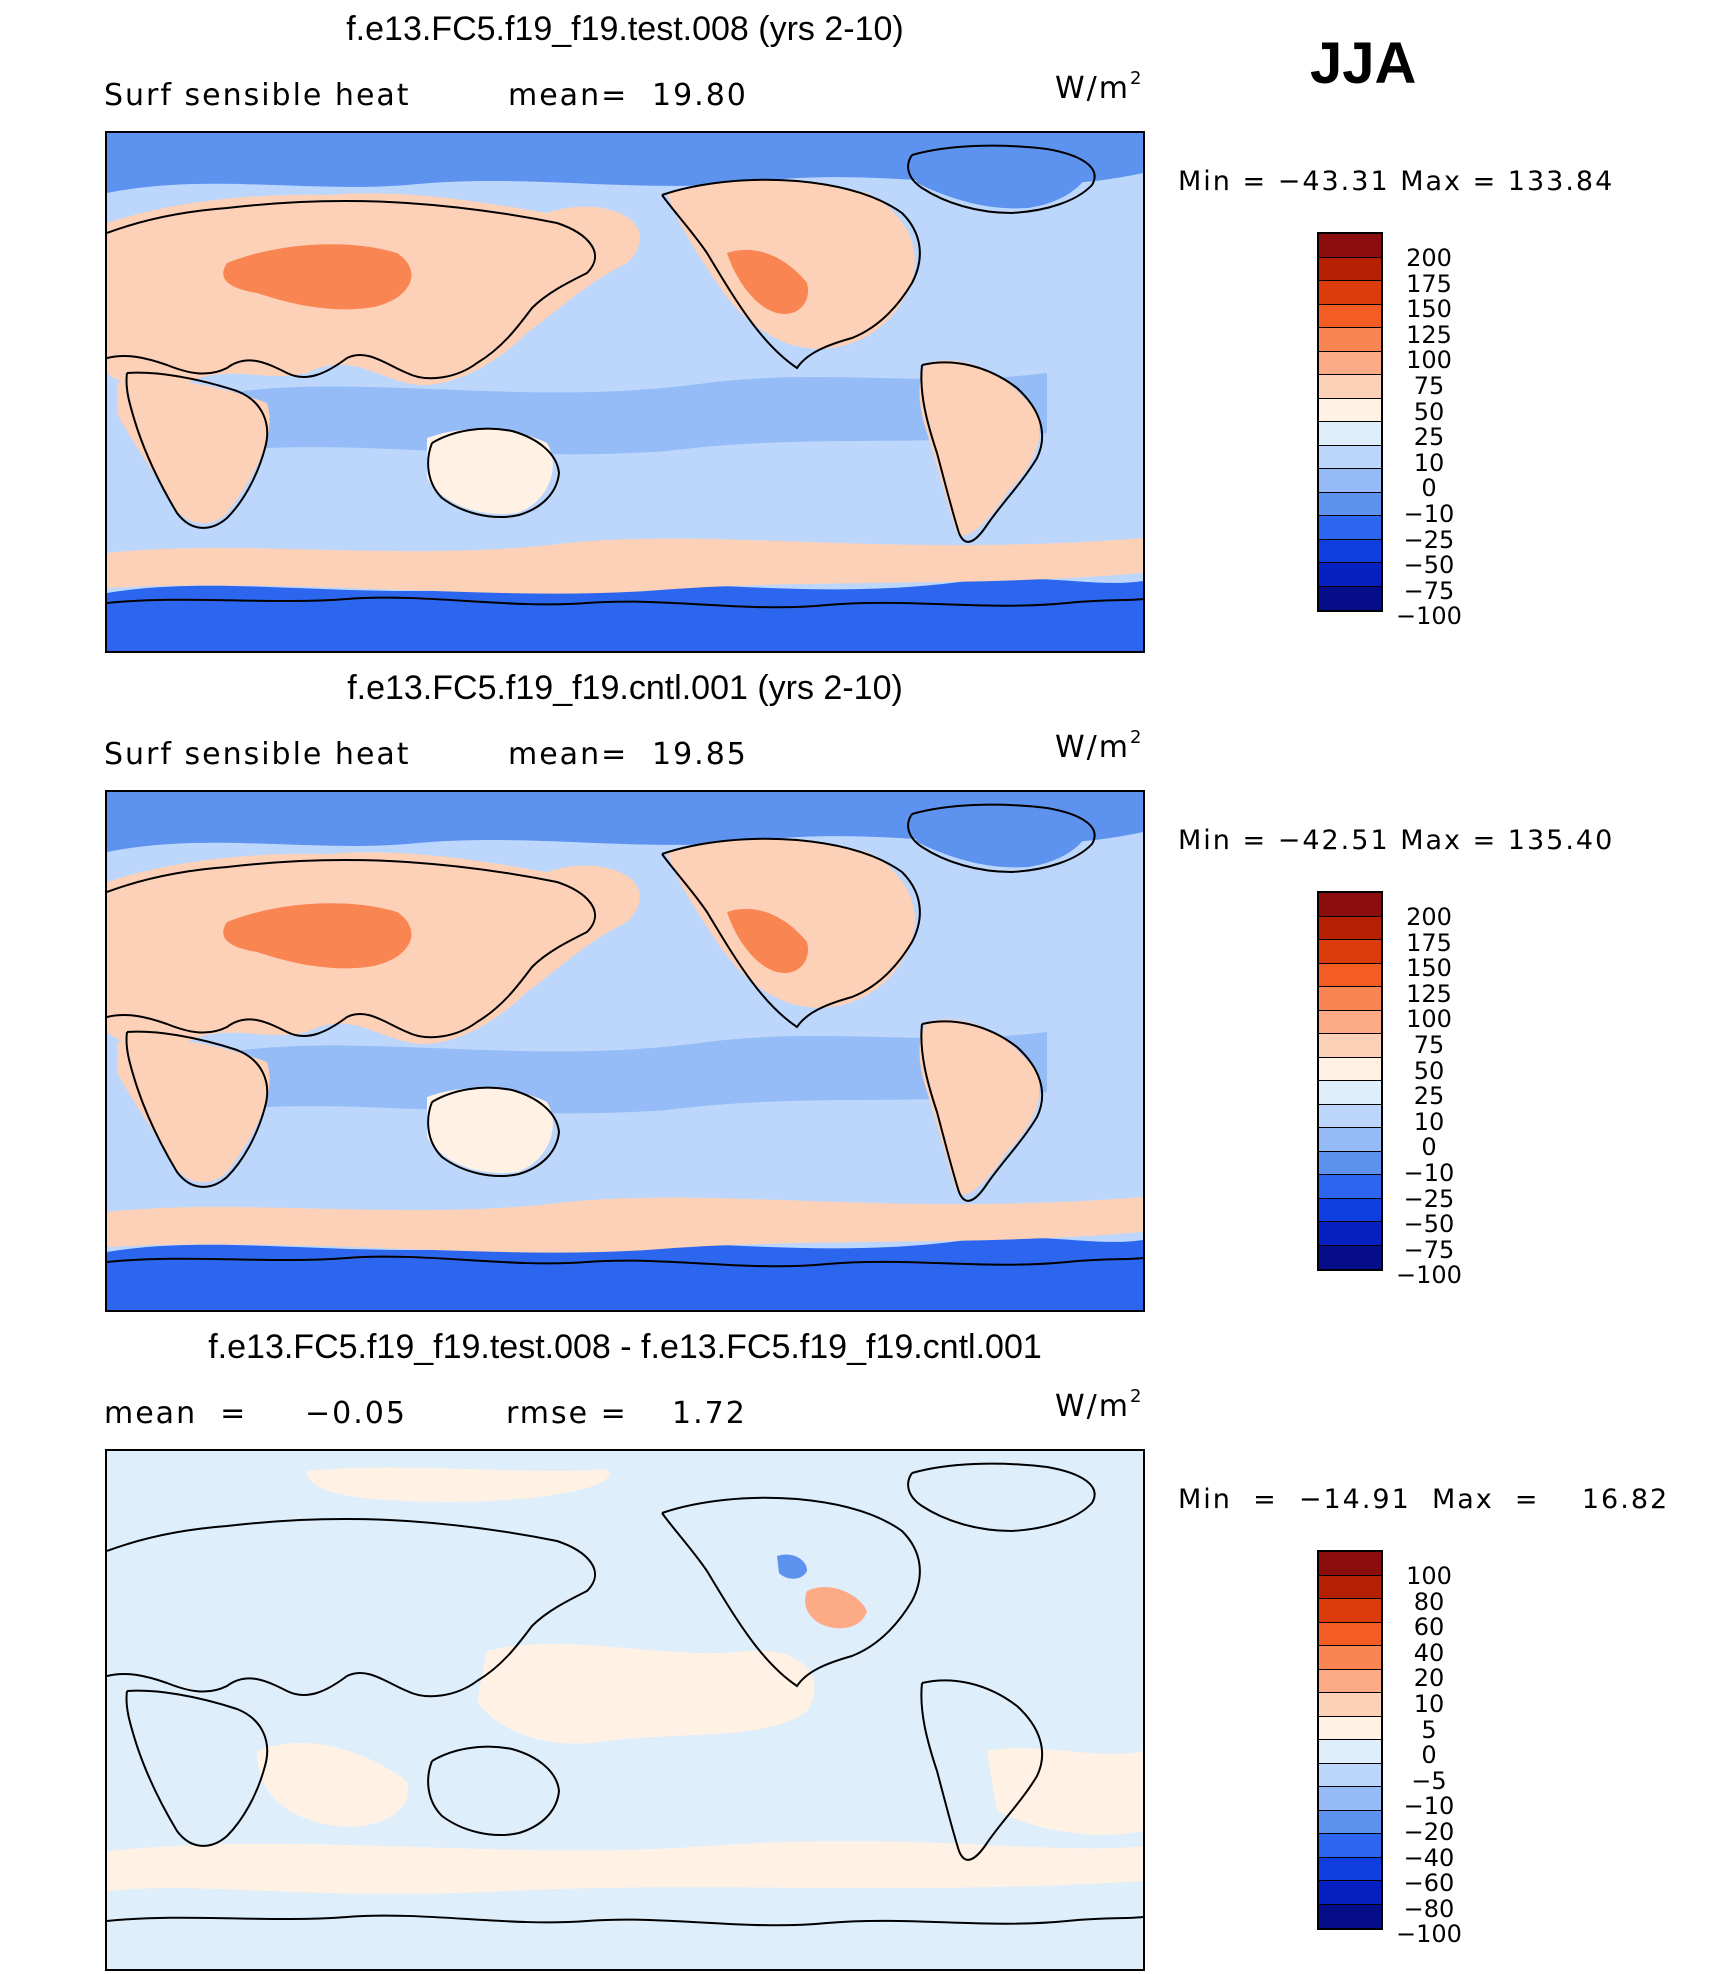  What do you see at coordinates (1429, 1908) in the screenshot?
I see `colorbar-tick: −80` at bounding box center [1429, 1908].